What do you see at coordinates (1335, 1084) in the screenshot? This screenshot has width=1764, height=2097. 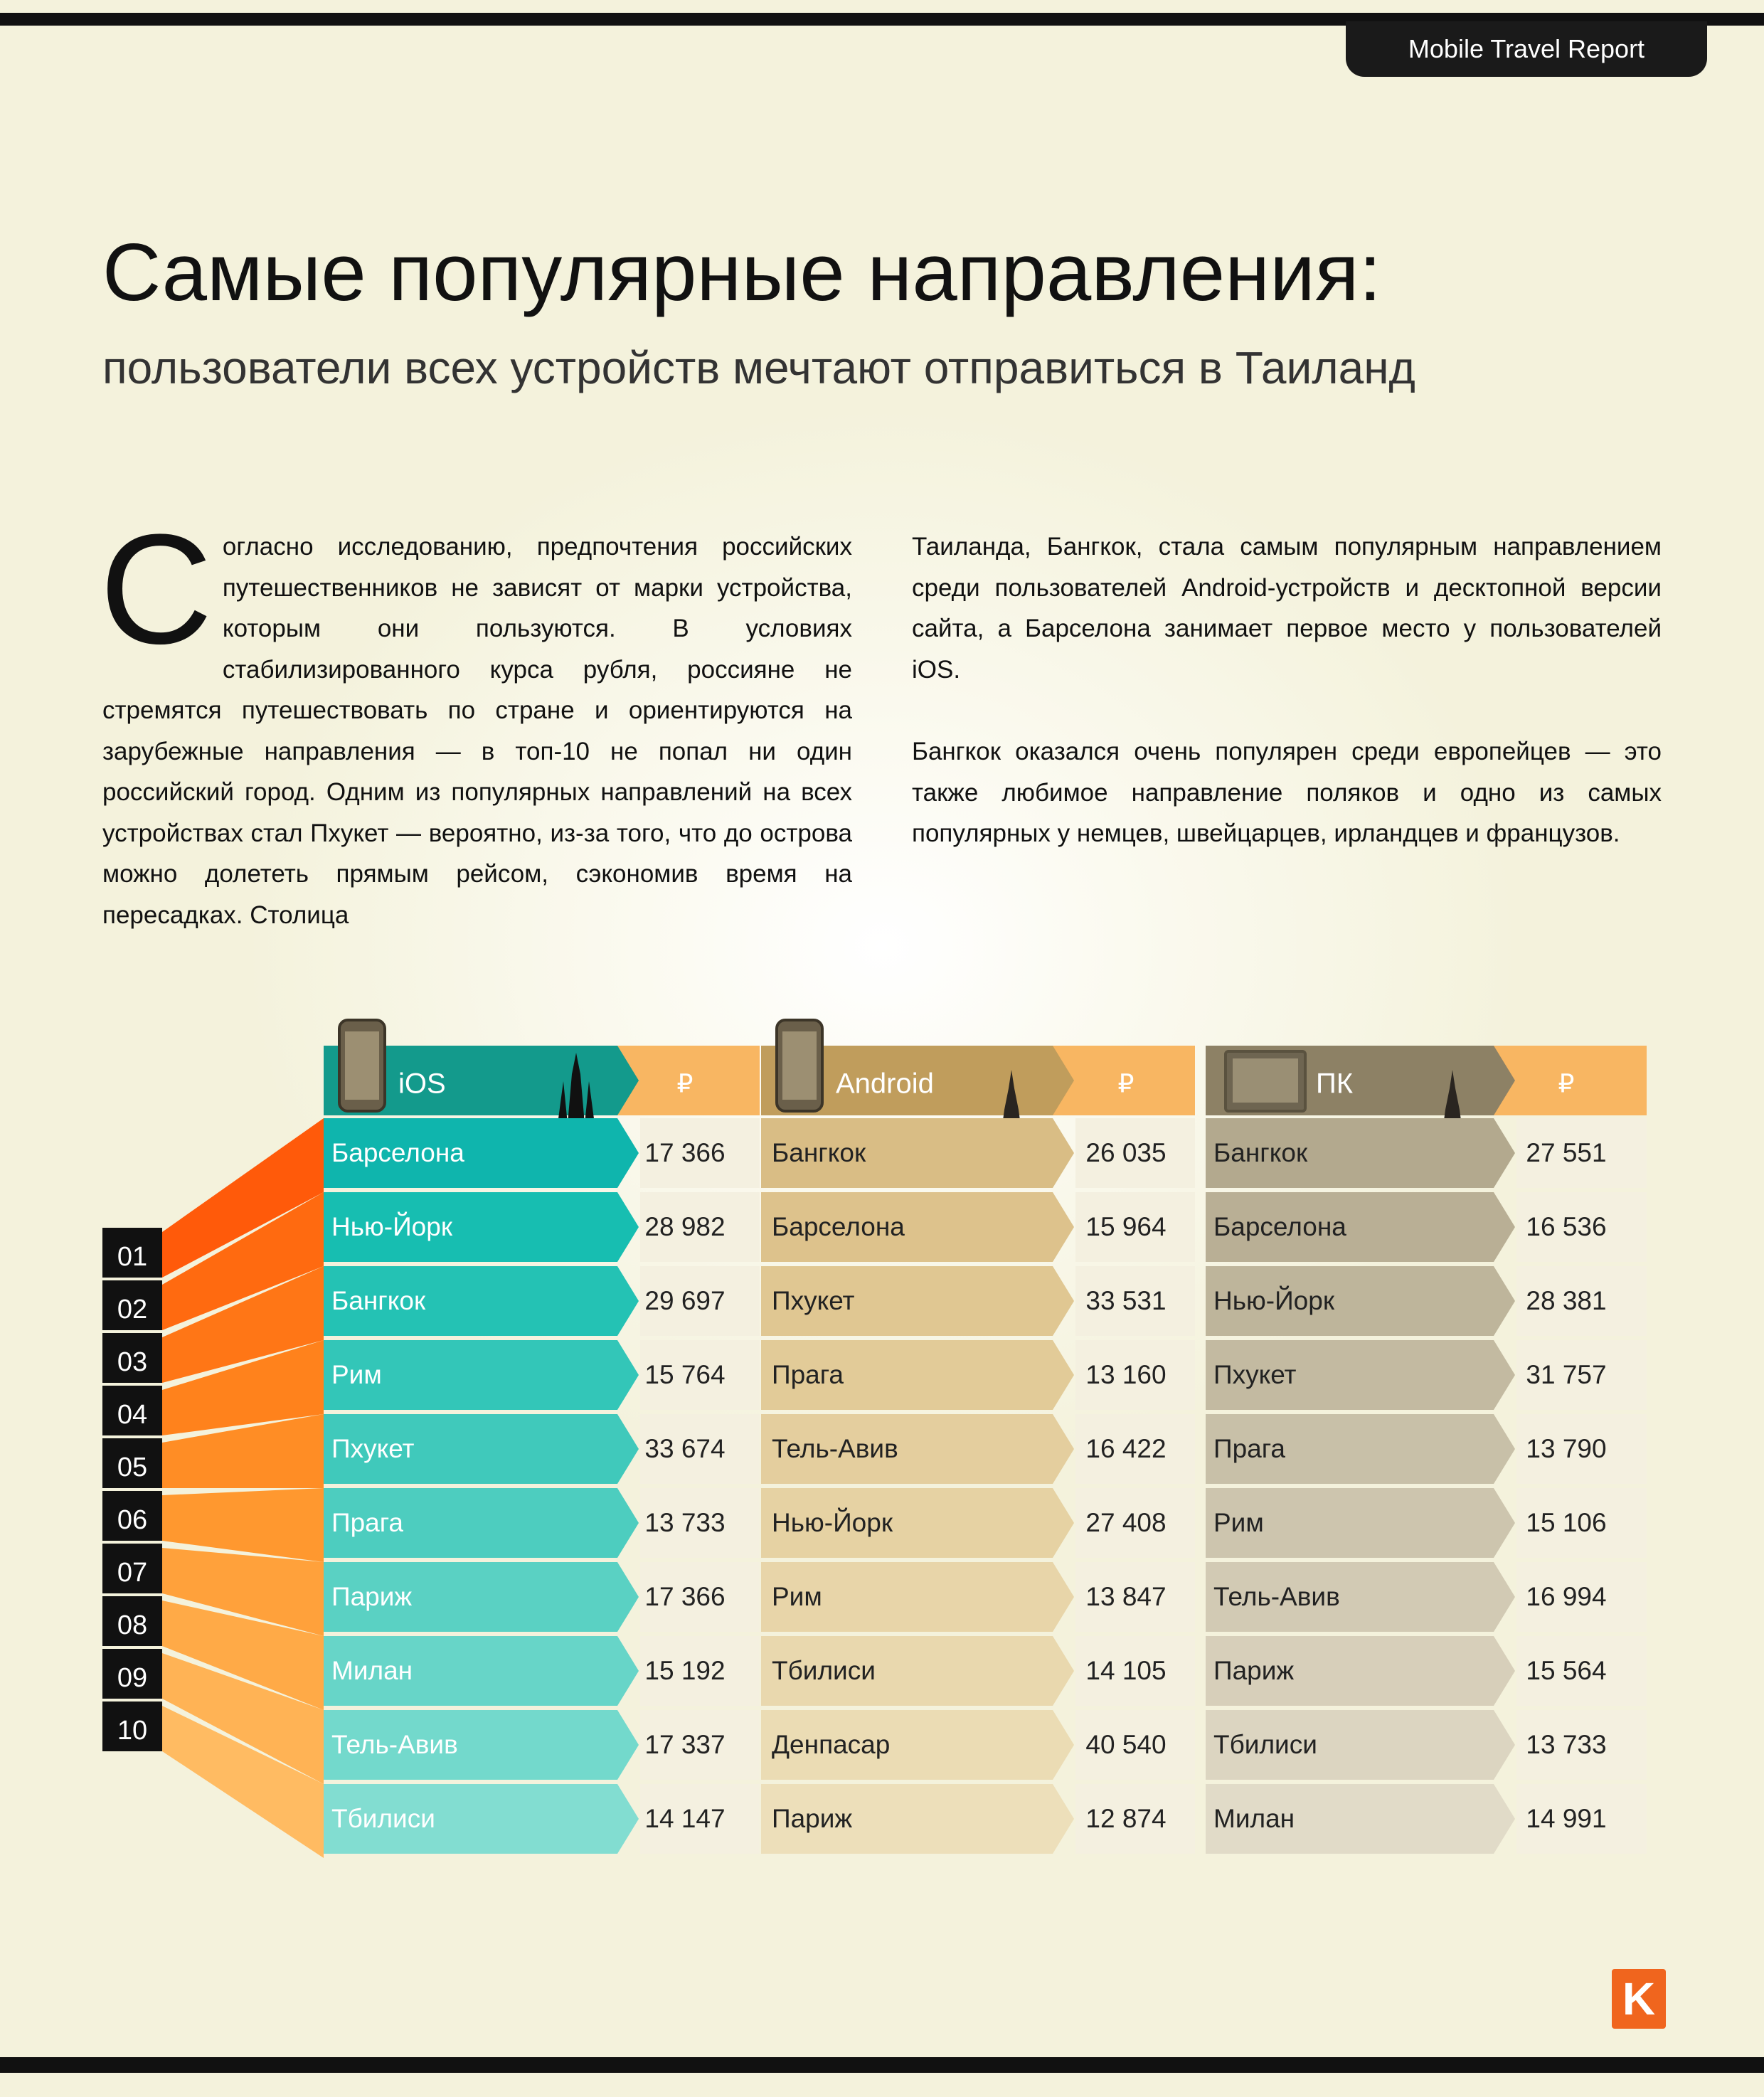 I see `platform-label: ПК` at bounding box center [1335, 1084].